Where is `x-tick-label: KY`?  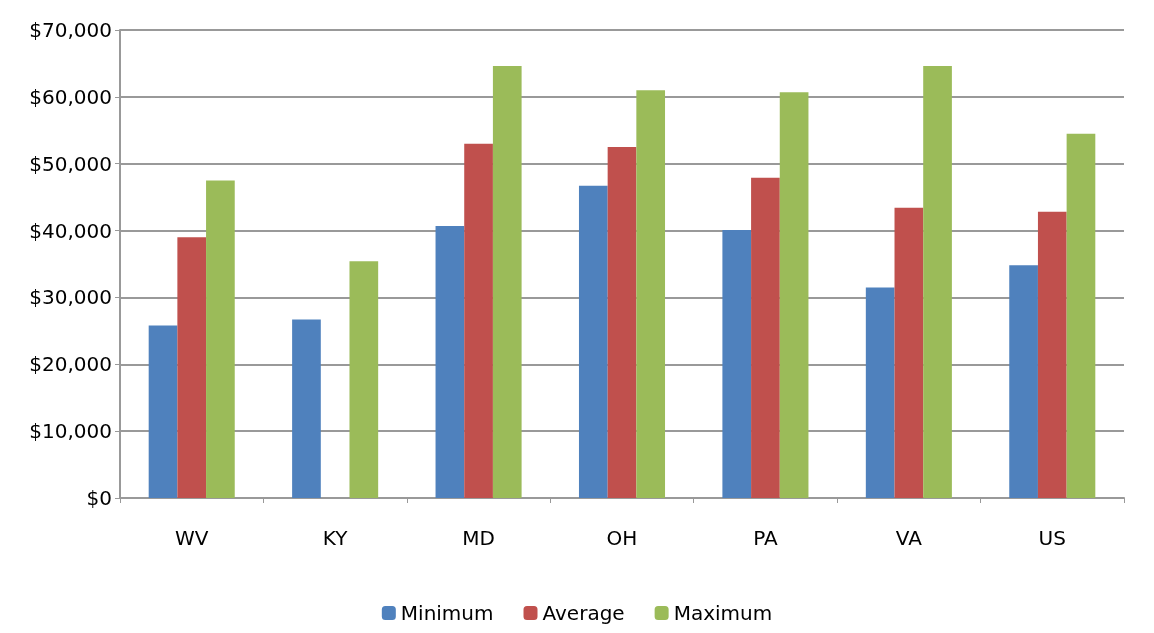 x-tick-label: KY is located at coordinates (335, 538).